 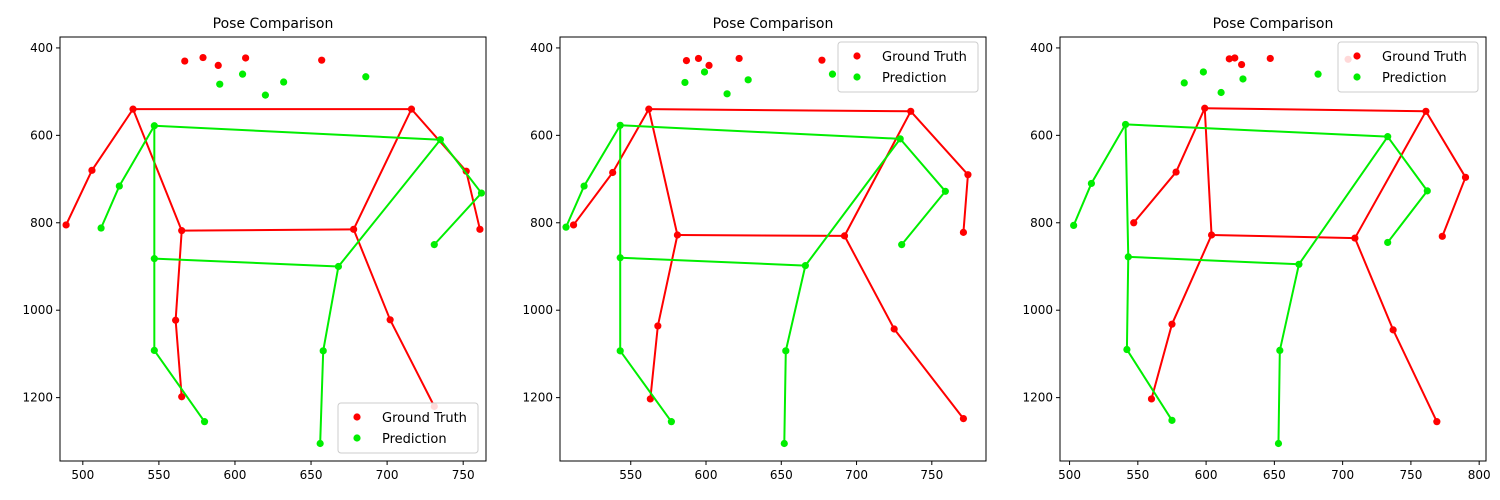 I want to click on y-tick-label: 1200, so click(x=537, y=398).